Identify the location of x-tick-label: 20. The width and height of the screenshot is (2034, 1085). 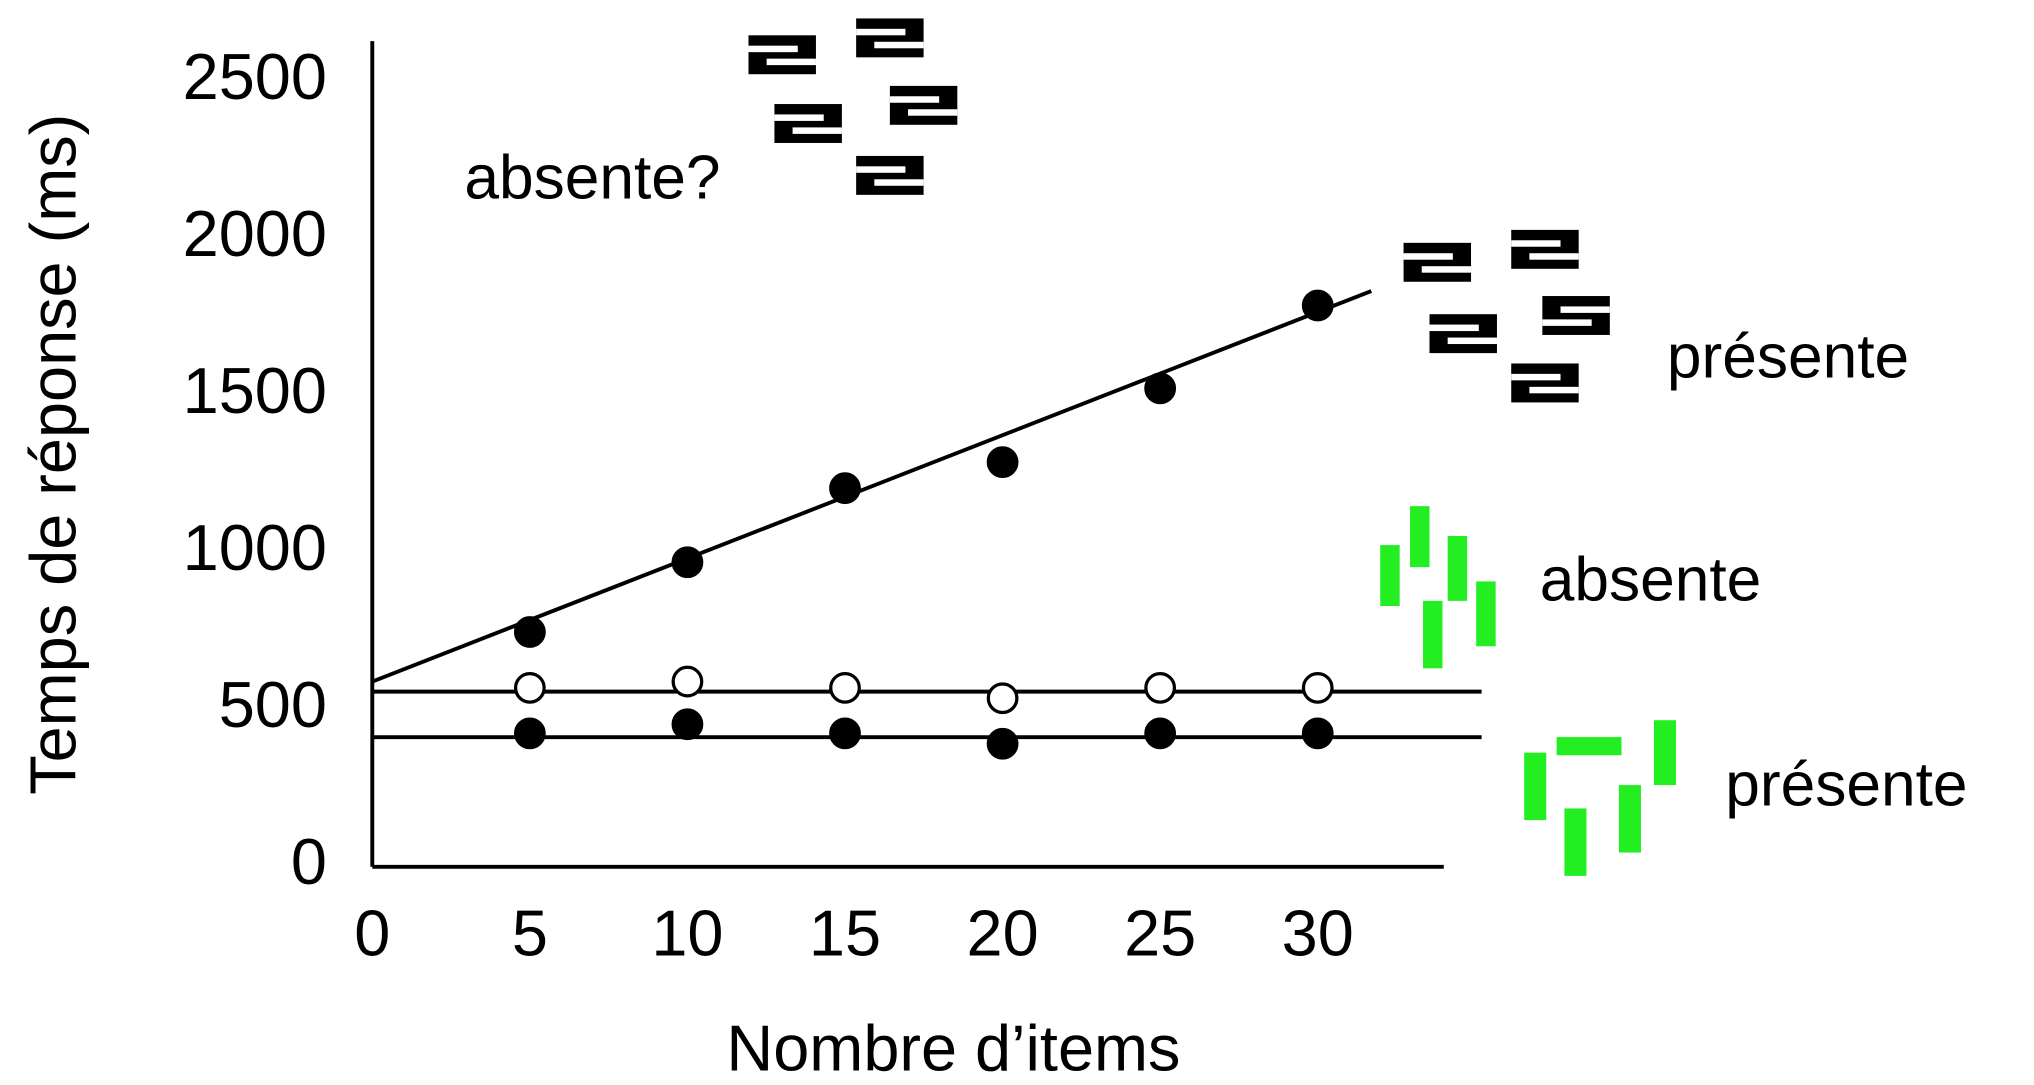
(1003, 932).